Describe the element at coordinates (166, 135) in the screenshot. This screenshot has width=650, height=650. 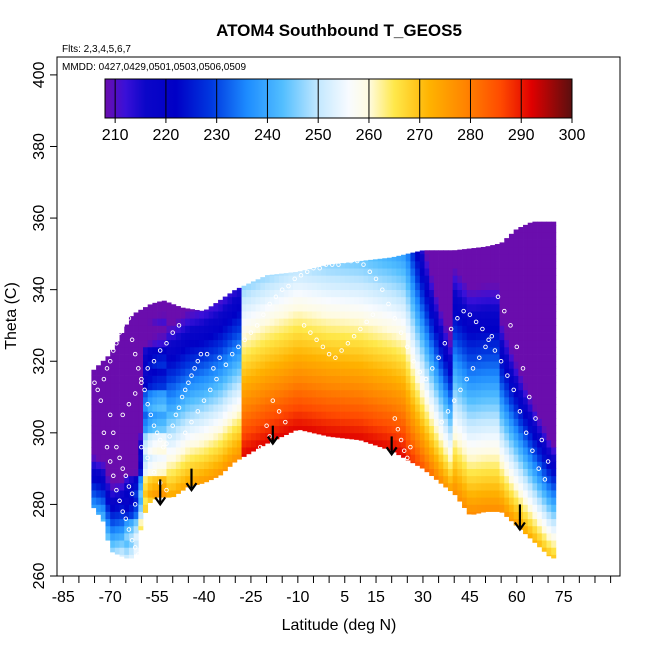
I see `colorbar-tick-label: 220` at that location.